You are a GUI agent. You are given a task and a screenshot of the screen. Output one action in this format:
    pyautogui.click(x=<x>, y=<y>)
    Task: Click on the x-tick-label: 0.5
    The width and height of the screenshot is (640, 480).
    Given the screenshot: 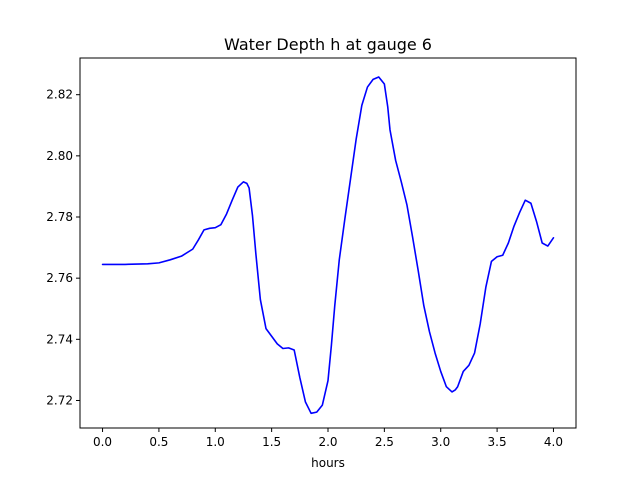 What is the action you would take?
    pyautogui.click(x=158, y=442)
    